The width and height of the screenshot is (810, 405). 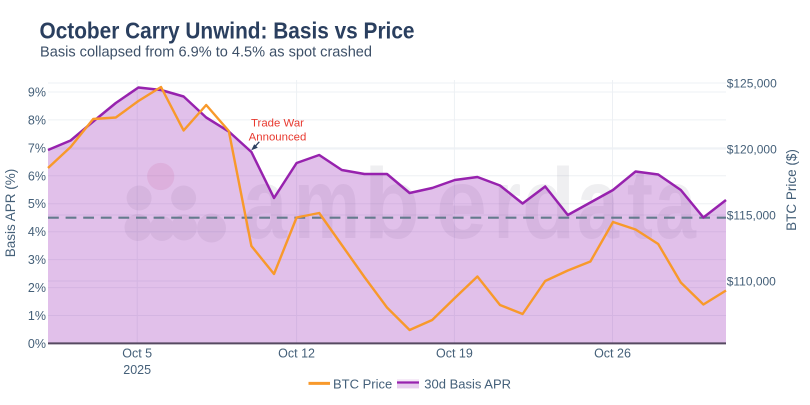 What do you see at coordinates (467, 383) in the screenshot?
I see `svg-text: 30d Basis APR` at bounding box center [467, 383].